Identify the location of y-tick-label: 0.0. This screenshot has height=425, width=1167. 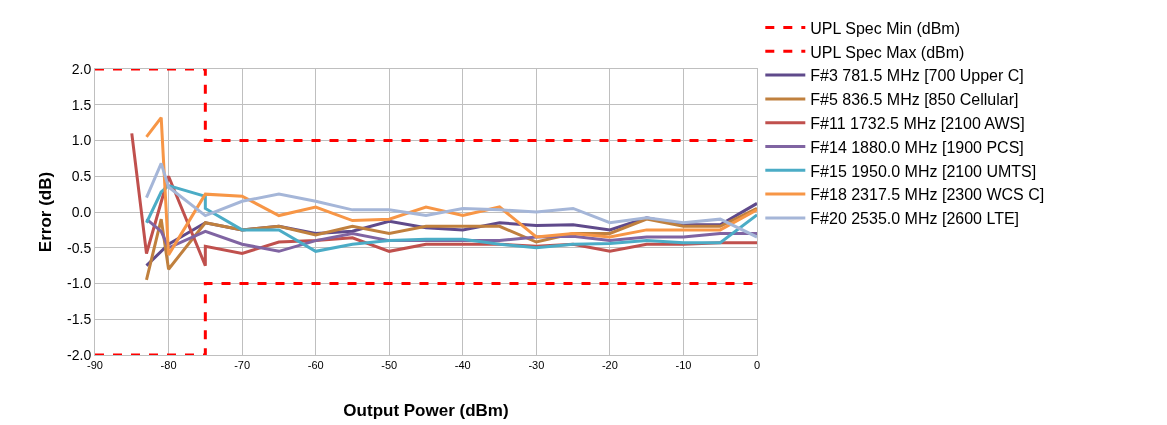
(81, 211).